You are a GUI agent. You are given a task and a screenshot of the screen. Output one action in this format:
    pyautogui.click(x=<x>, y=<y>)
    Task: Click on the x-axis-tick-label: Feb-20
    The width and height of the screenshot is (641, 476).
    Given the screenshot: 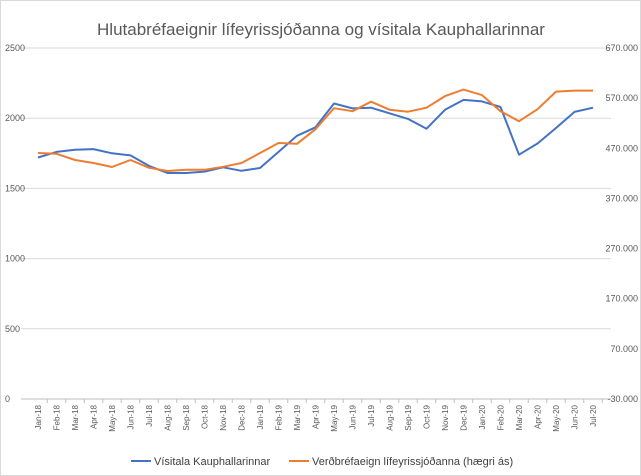 What is the action you would take?
    pyautogui.click(x=501, y=417)
    